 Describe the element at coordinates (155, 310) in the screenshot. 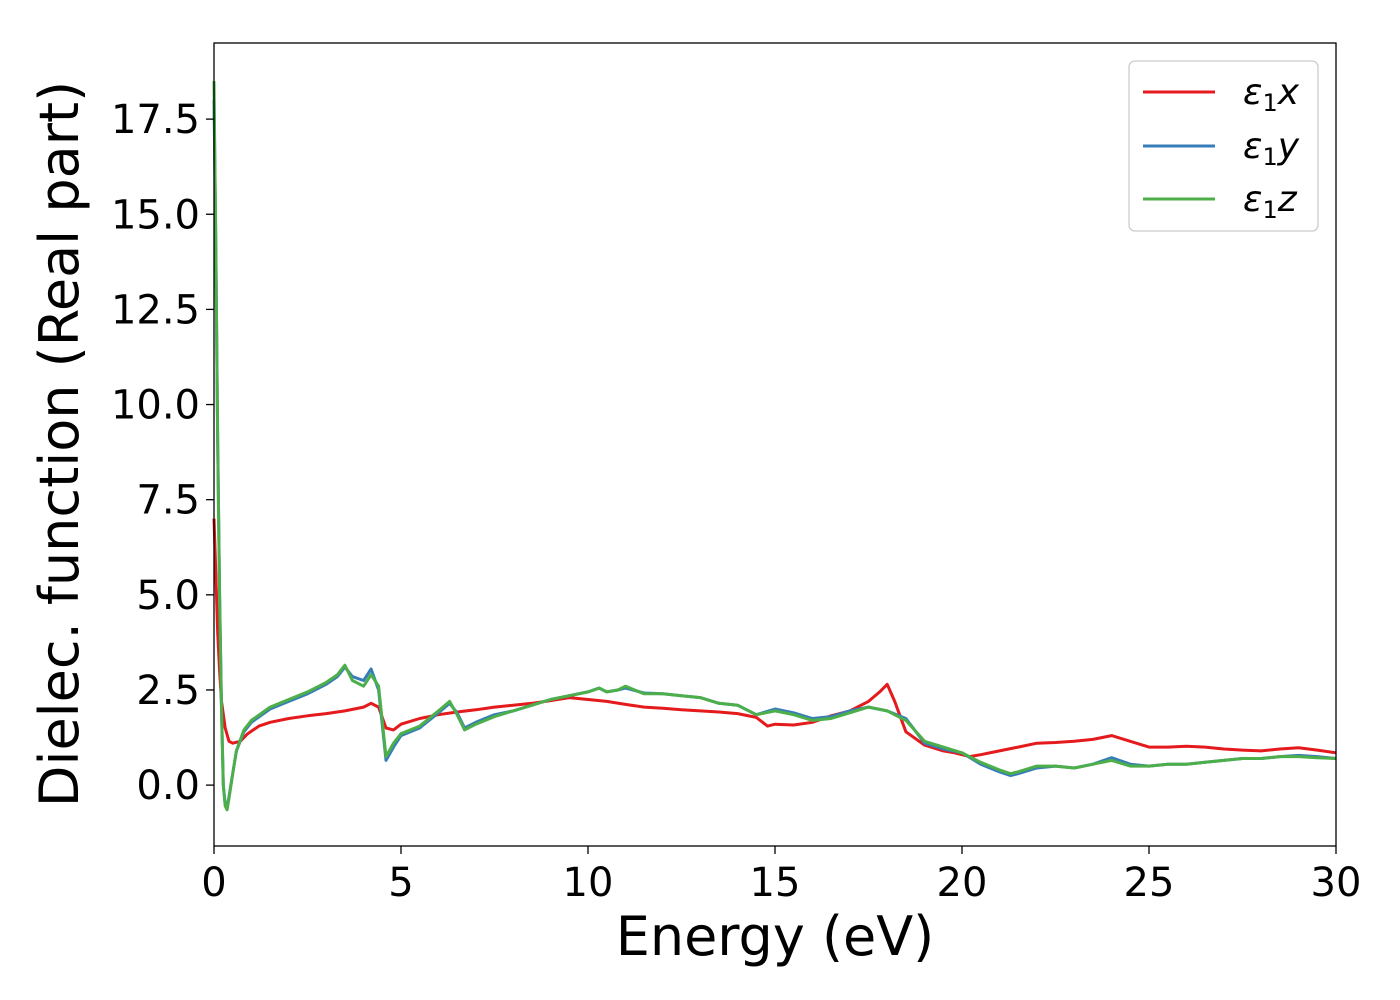

I see `y-tick-label: 12.5` at that location.